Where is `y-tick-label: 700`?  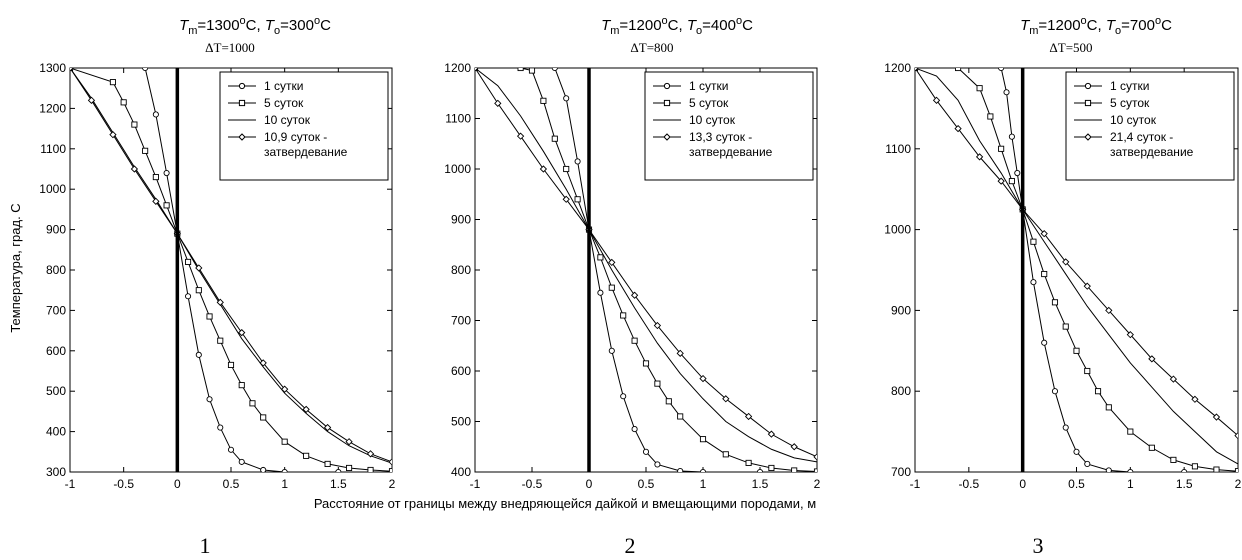 y-tick-label: 700 is located at coordinates (56, 310).